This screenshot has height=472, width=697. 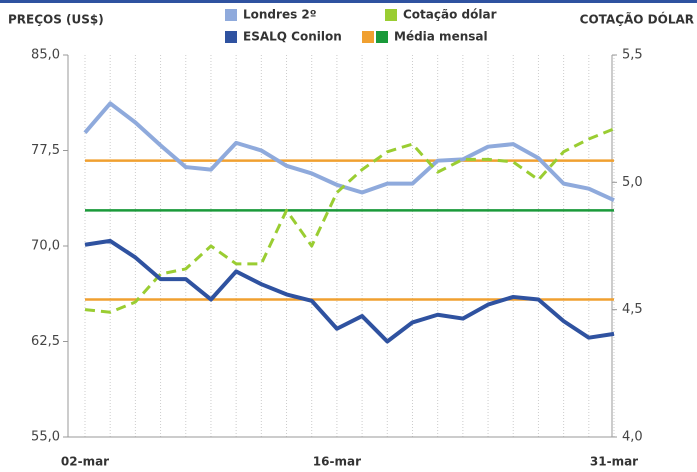 What do you see at coordinates (45, 246) in the screenshot?
I see `y-tick-label: 70,0` at bounding box center [45, 246].